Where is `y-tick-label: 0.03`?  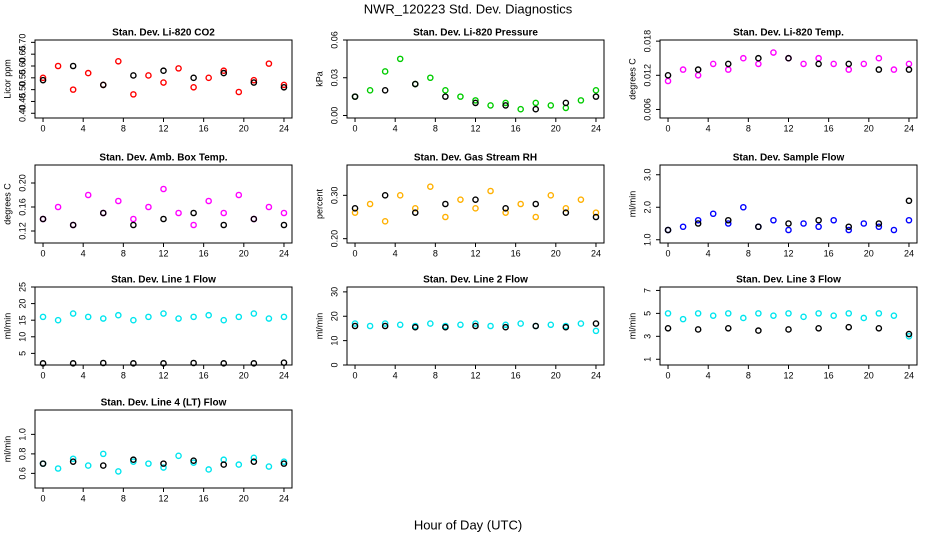
y-tick-label: 0.03 is located at coordinates (334, 78).